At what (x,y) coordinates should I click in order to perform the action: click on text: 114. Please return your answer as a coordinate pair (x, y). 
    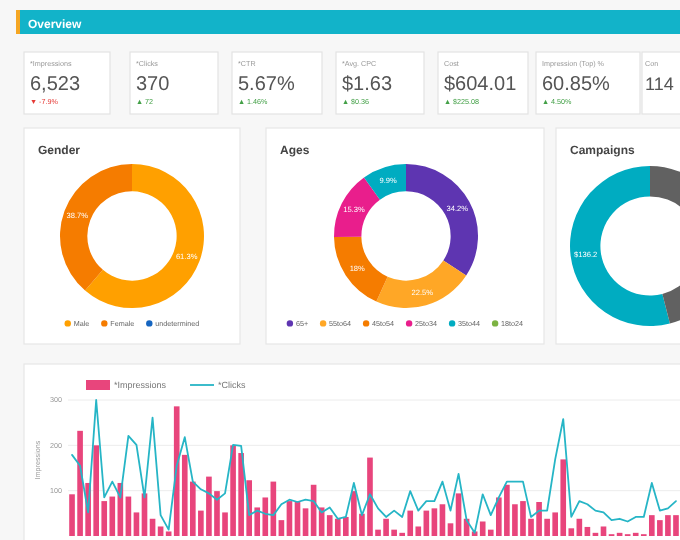
    Looking at the image, I should click on (659, 84).